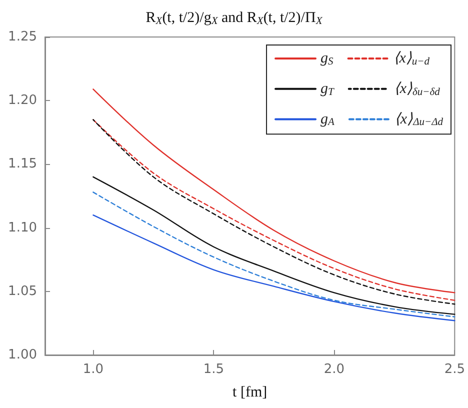  Describe the element at coordinates (22, 355) in the screenshot. I see `y-tick-label: 1.00` at that location.